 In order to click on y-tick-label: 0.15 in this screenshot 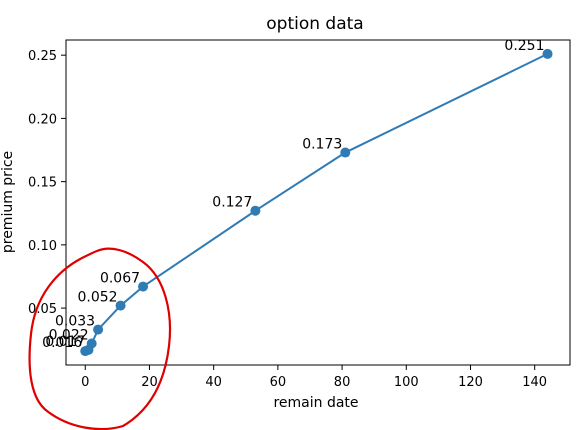, I will do `click(42, 183)`.